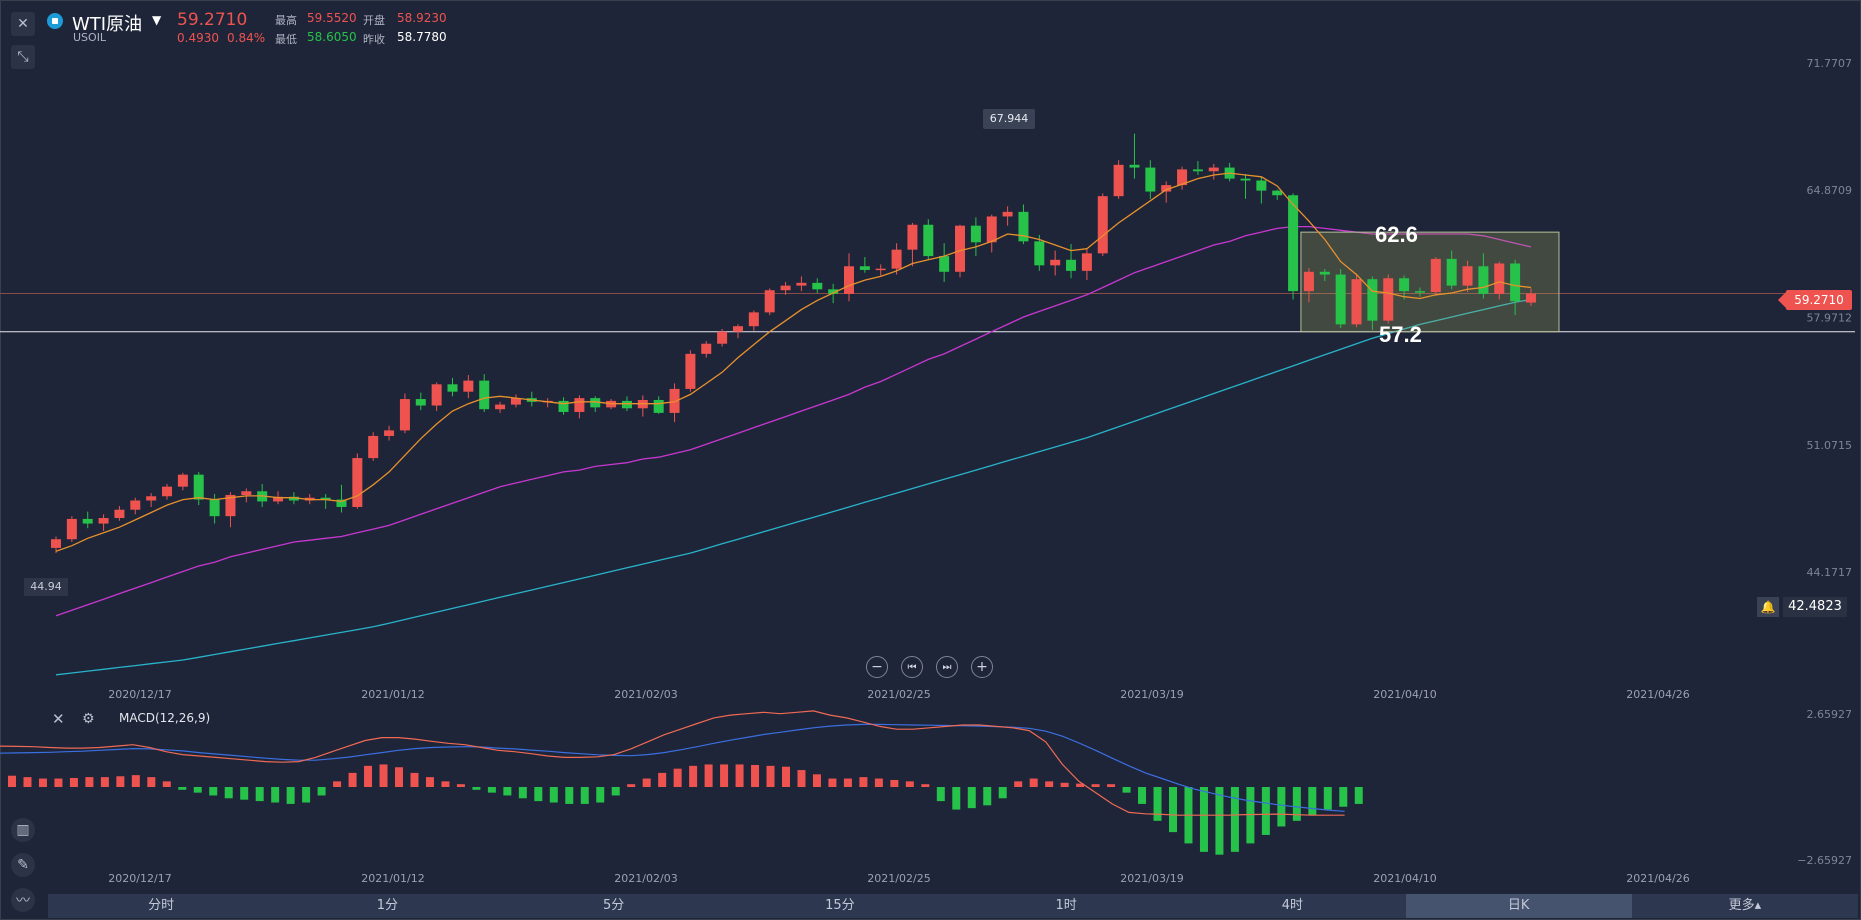 This screenshot has width=1861, height=920. Describe the element at coordinates (877, 667) in the screenshot. I see `zoom-out-button: −` at that location.